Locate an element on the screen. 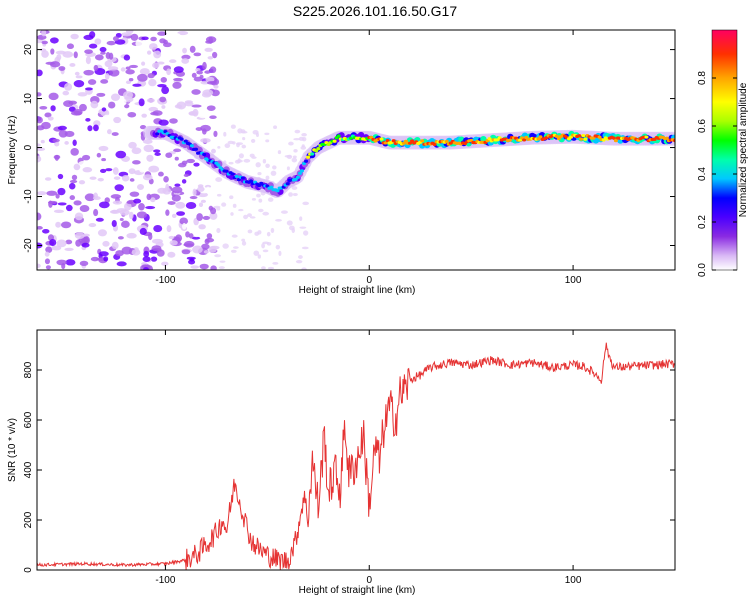 This screenshot has width=750, height=600. y-tick-label: -10 is located at coordinates (28, 196).